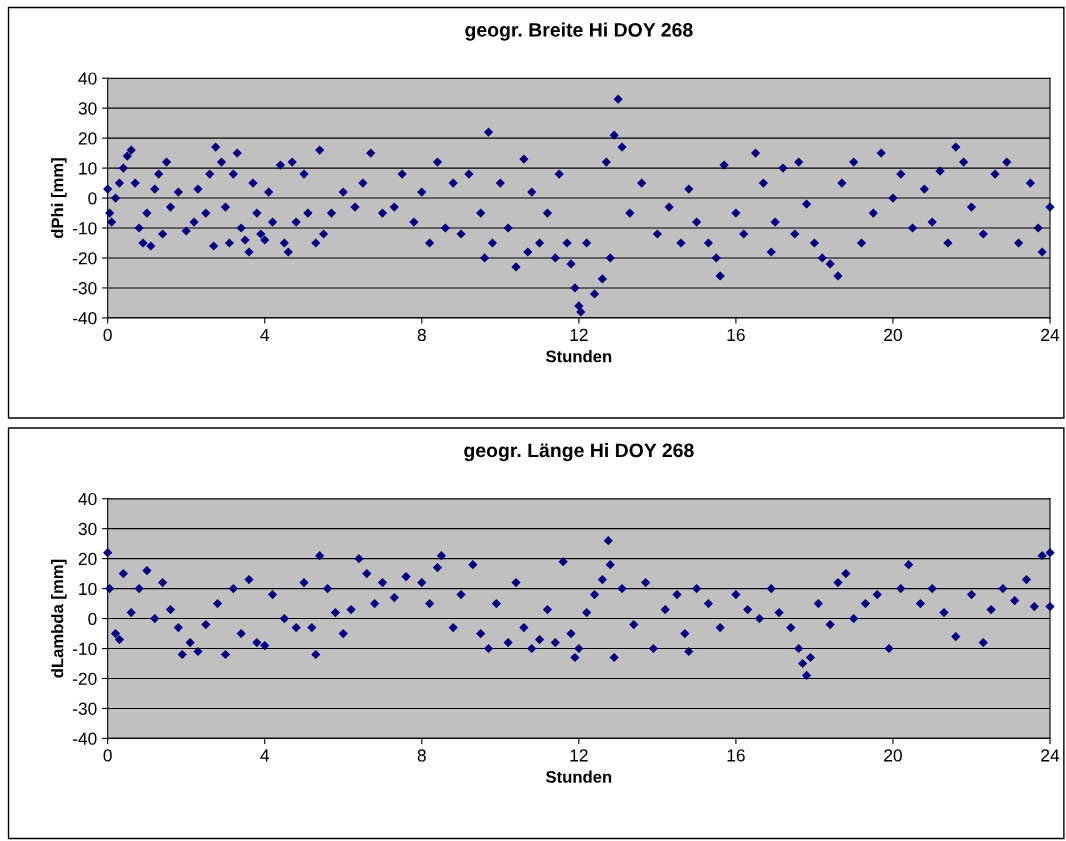  Describe the element at coordinates (59, 198) in the screenshot. I see `y-axis-title: dPhi [mm]` at that location.